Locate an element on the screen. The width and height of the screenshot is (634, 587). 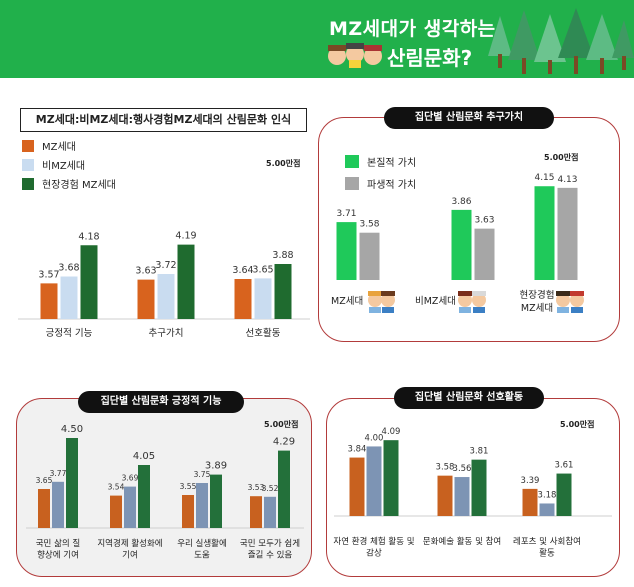
data-label: 4.50 is located at coordinates (72, 429).